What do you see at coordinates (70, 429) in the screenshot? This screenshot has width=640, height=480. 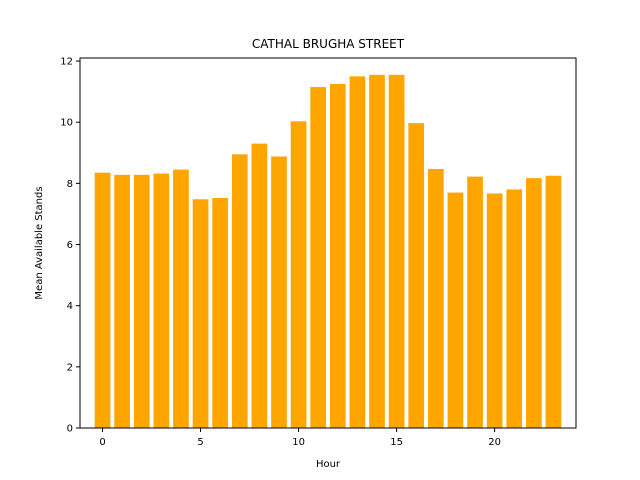 I see `y-tick-label: 0` at bounding box center [70, 429].